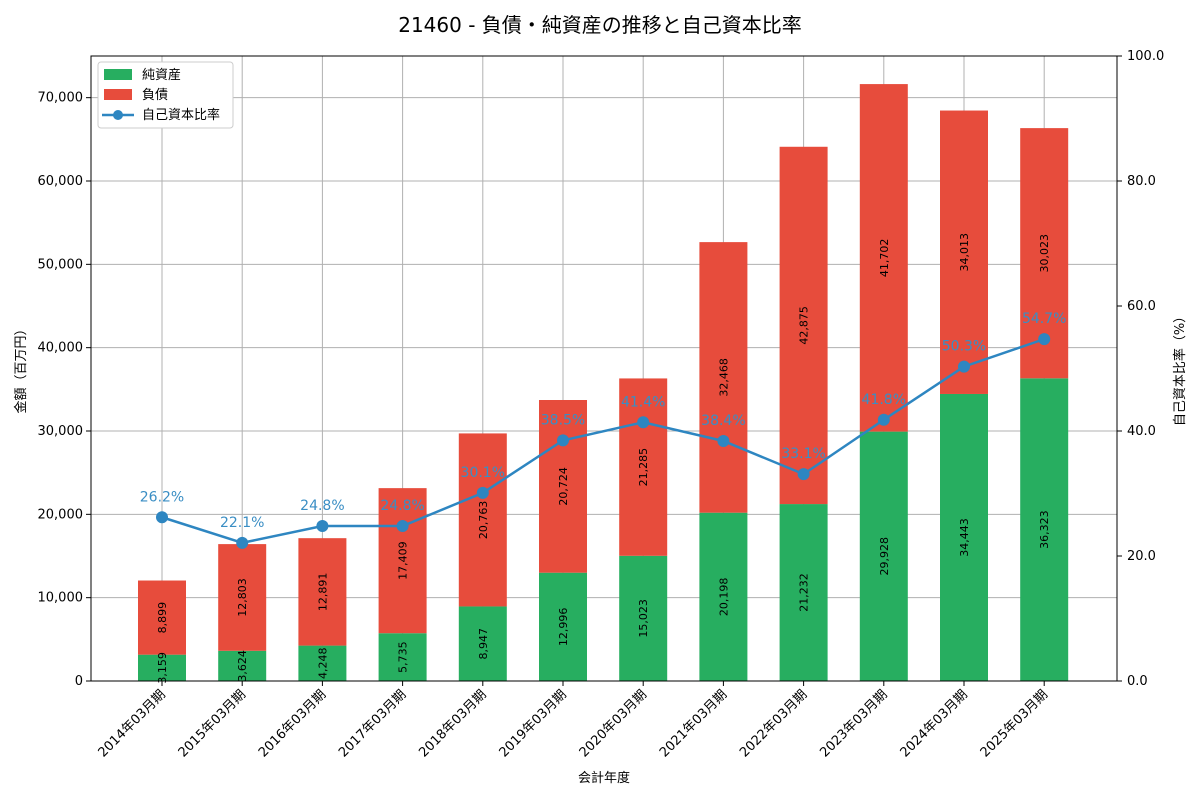 Image resolution: width=1200 pixels, height=800 pixels. I want to click on bar-label-liabilities: 20,724, so click(563, 486).